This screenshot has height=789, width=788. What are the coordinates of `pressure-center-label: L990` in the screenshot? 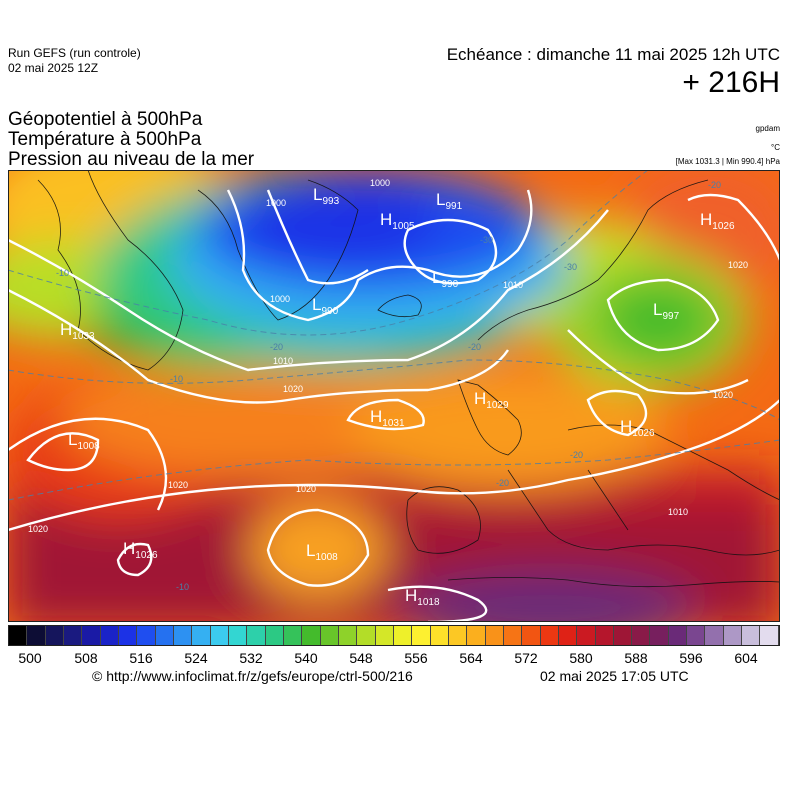 It's located at (445, 279).